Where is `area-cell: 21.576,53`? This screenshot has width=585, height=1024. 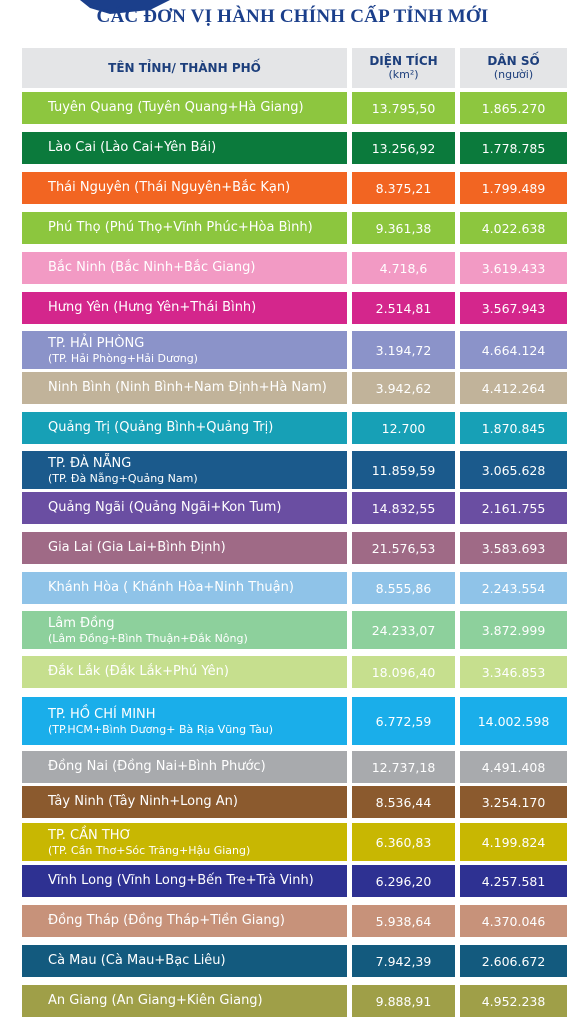 area-cell: 21.576,53 is located at coordinates (403, 548).